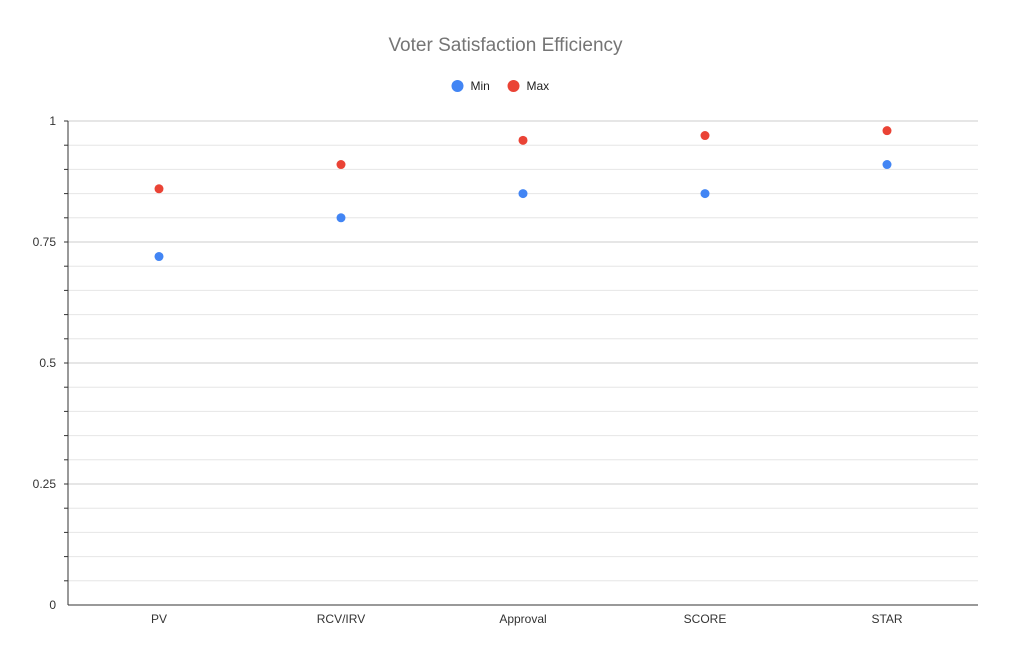 This screenshot has height=664, width=1011. What do you see at coordinates (538, 86) in the screenshot?
I see `legend-label-max: Max` at bounding box center [538, 86].